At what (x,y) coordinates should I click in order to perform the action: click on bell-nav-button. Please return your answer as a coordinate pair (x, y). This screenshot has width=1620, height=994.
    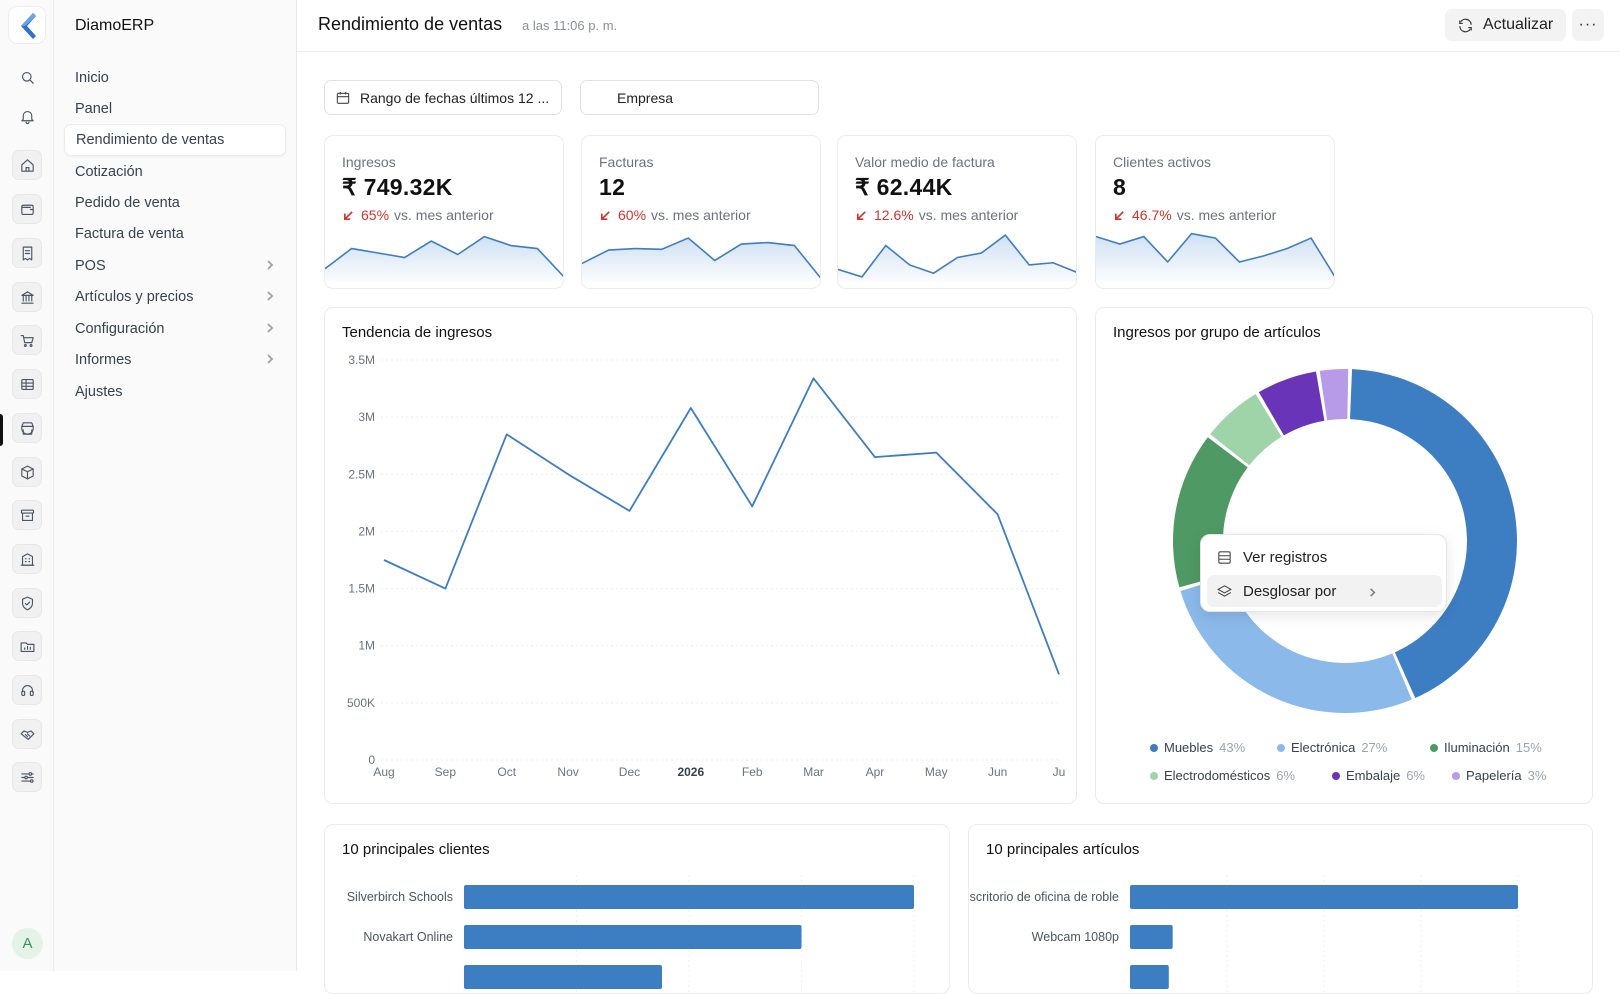
    Looking at the image, I should click on (27, 116).